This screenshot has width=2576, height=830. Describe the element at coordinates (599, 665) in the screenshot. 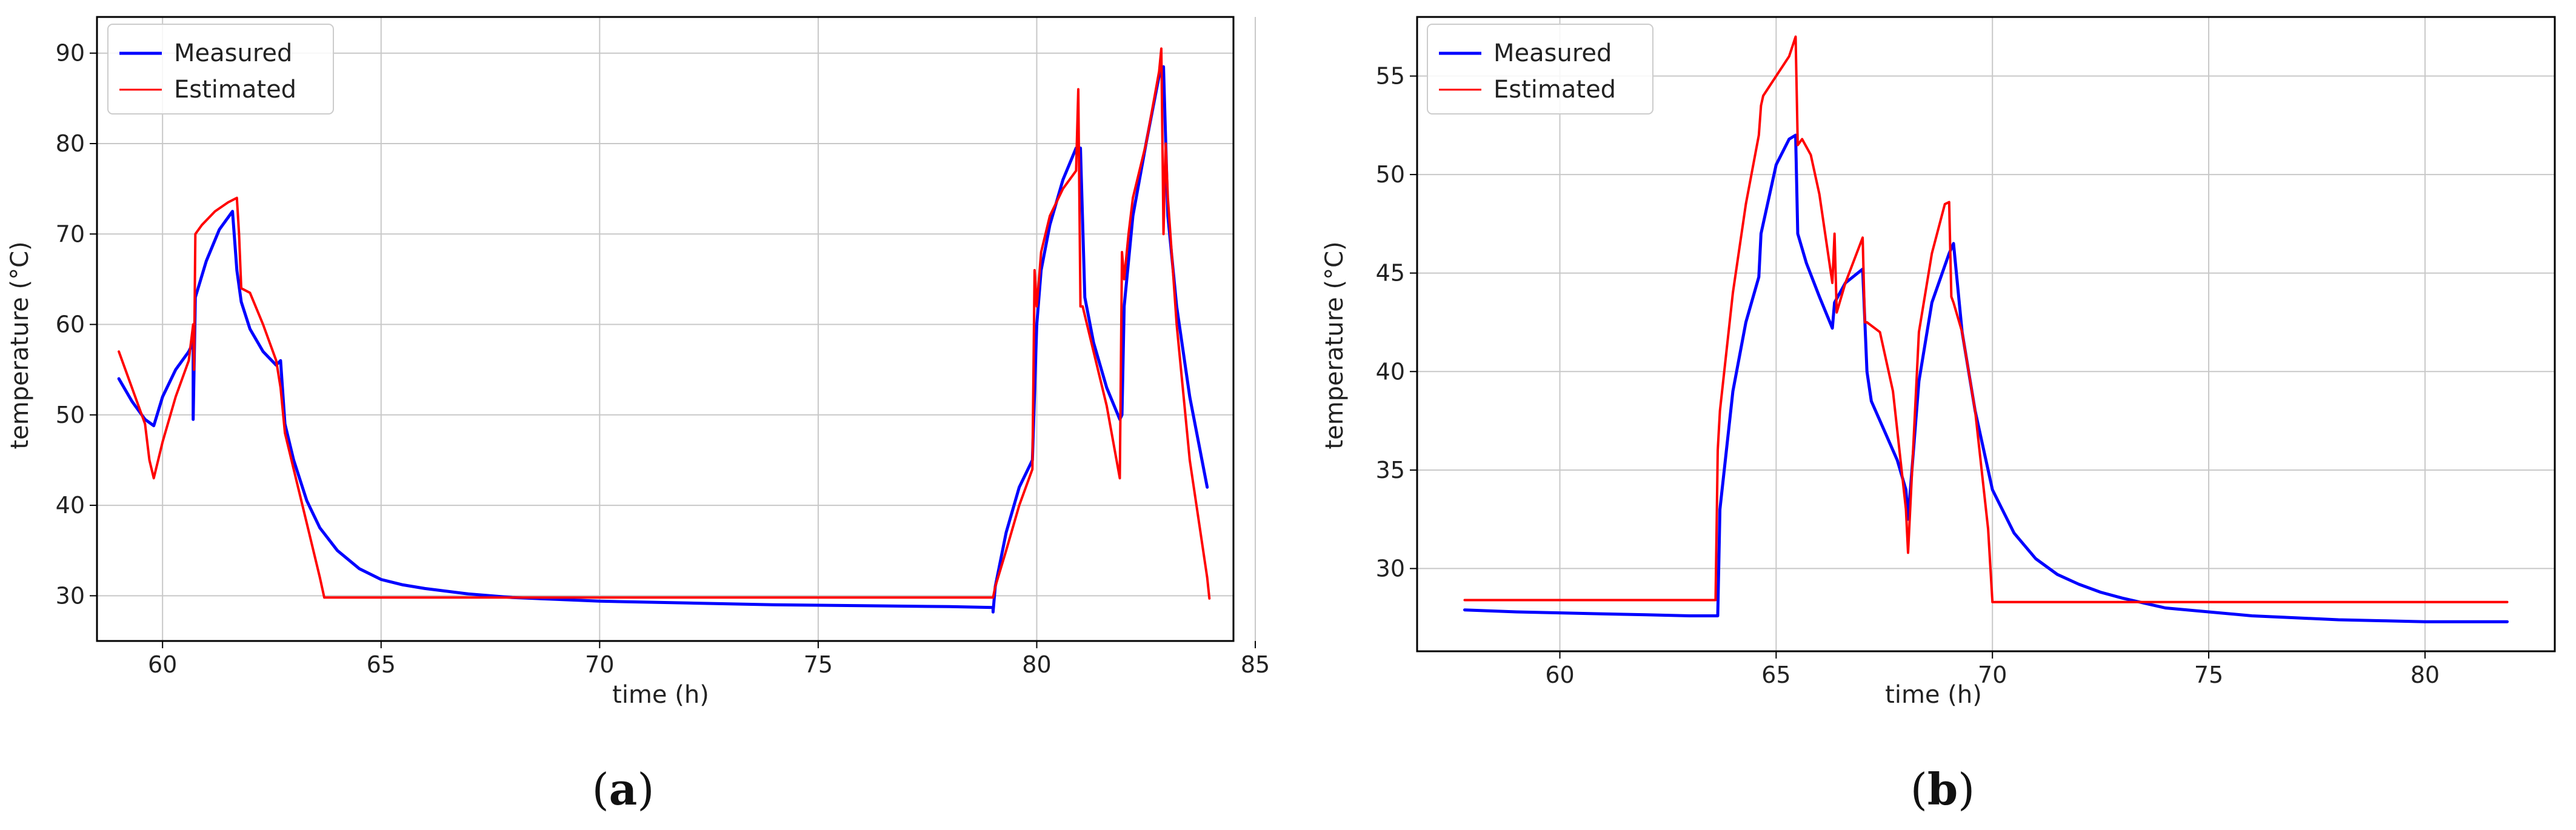

I see `x-tick-label-a-70: 70` at that location.